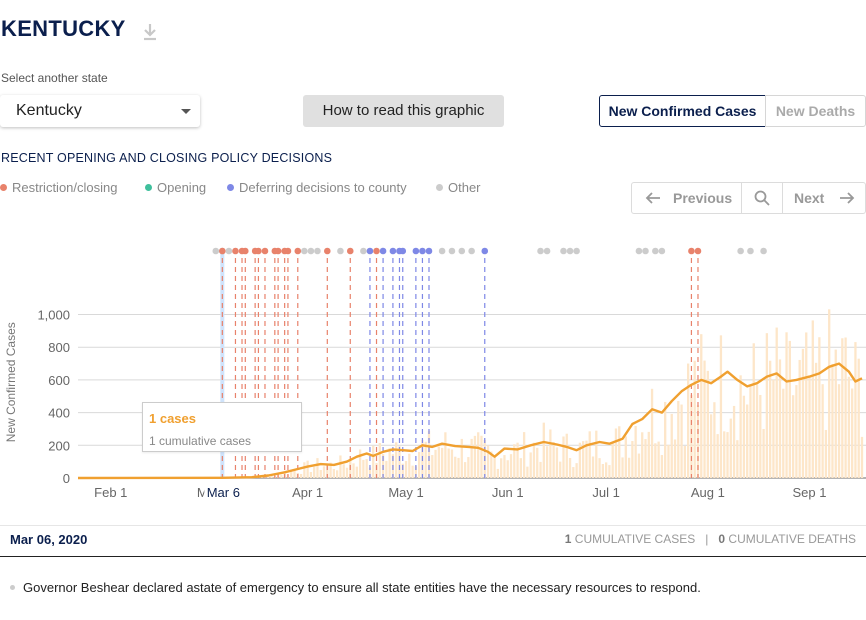 The height and width of the screenshot is (620, 866). Describe the element at coordinates (148, 187) in the screenshot. I see `opening-dot-icon` at that location.